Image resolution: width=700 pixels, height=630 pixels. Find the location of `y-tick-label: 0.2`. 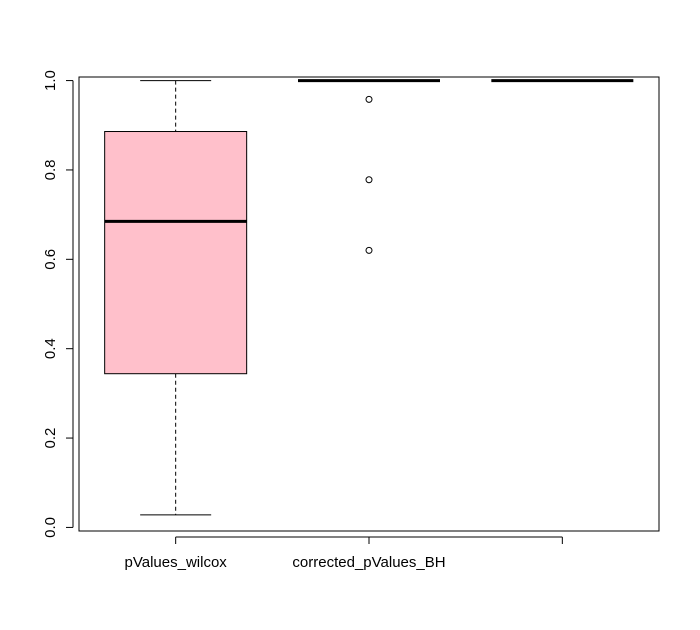

y-tick-label: 0.2 is located at coordinates (50, 438).